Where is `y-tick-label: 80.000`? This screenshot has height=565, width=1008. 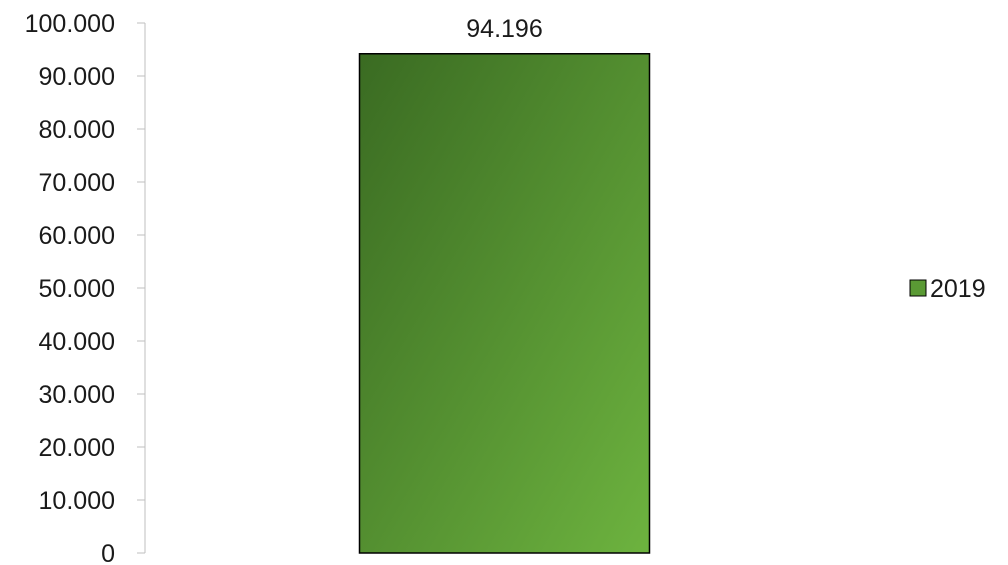
y-tick-label: 80.000 is located at coordinates (77, 130).